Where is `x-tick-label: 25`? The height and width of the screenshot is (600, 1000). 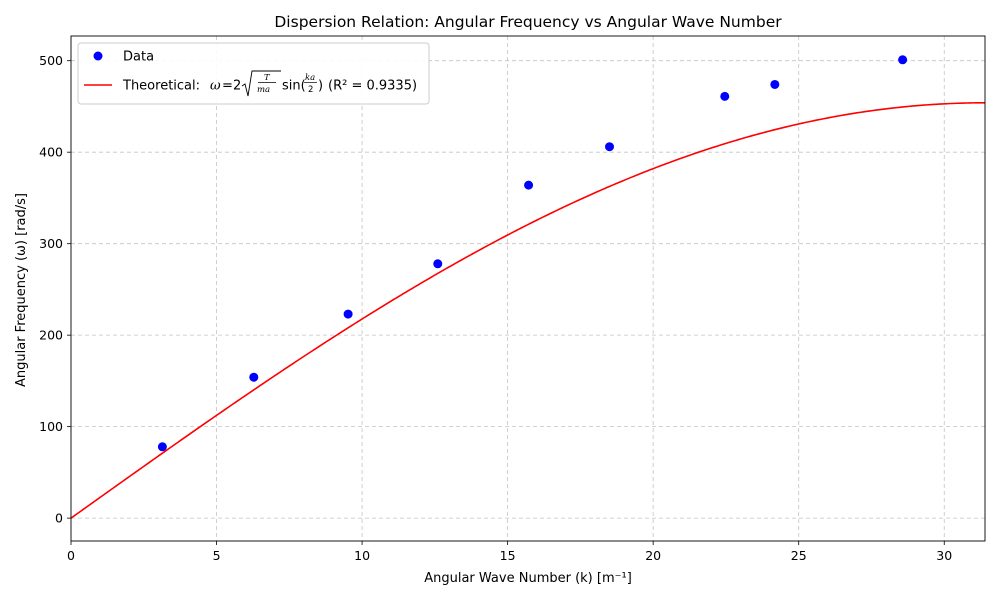 x-tick-label: 25 is located at coordinates (799, 555).